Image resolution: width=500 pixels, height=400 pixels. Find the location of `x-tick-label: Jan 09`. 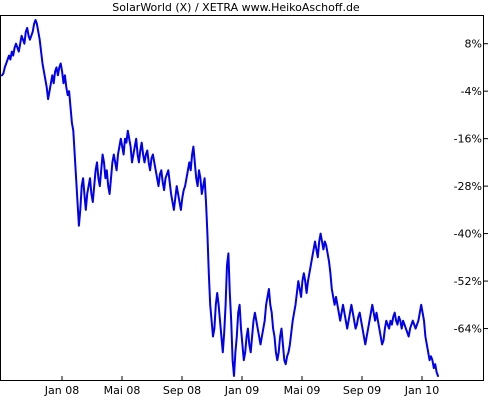

x-tick-label: Jan 09 is located at coordinates (241, 390).